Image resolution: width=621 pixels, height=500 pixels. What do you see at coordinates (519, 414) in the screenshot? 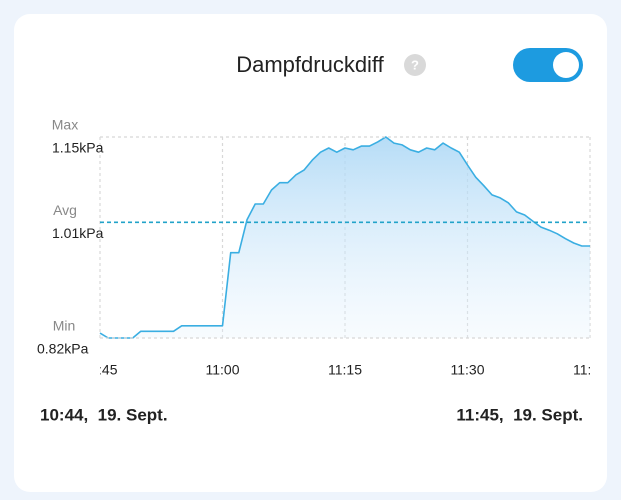
I see `range-end: 11:45, 19. Sept.` at bounding box center [519, 414].